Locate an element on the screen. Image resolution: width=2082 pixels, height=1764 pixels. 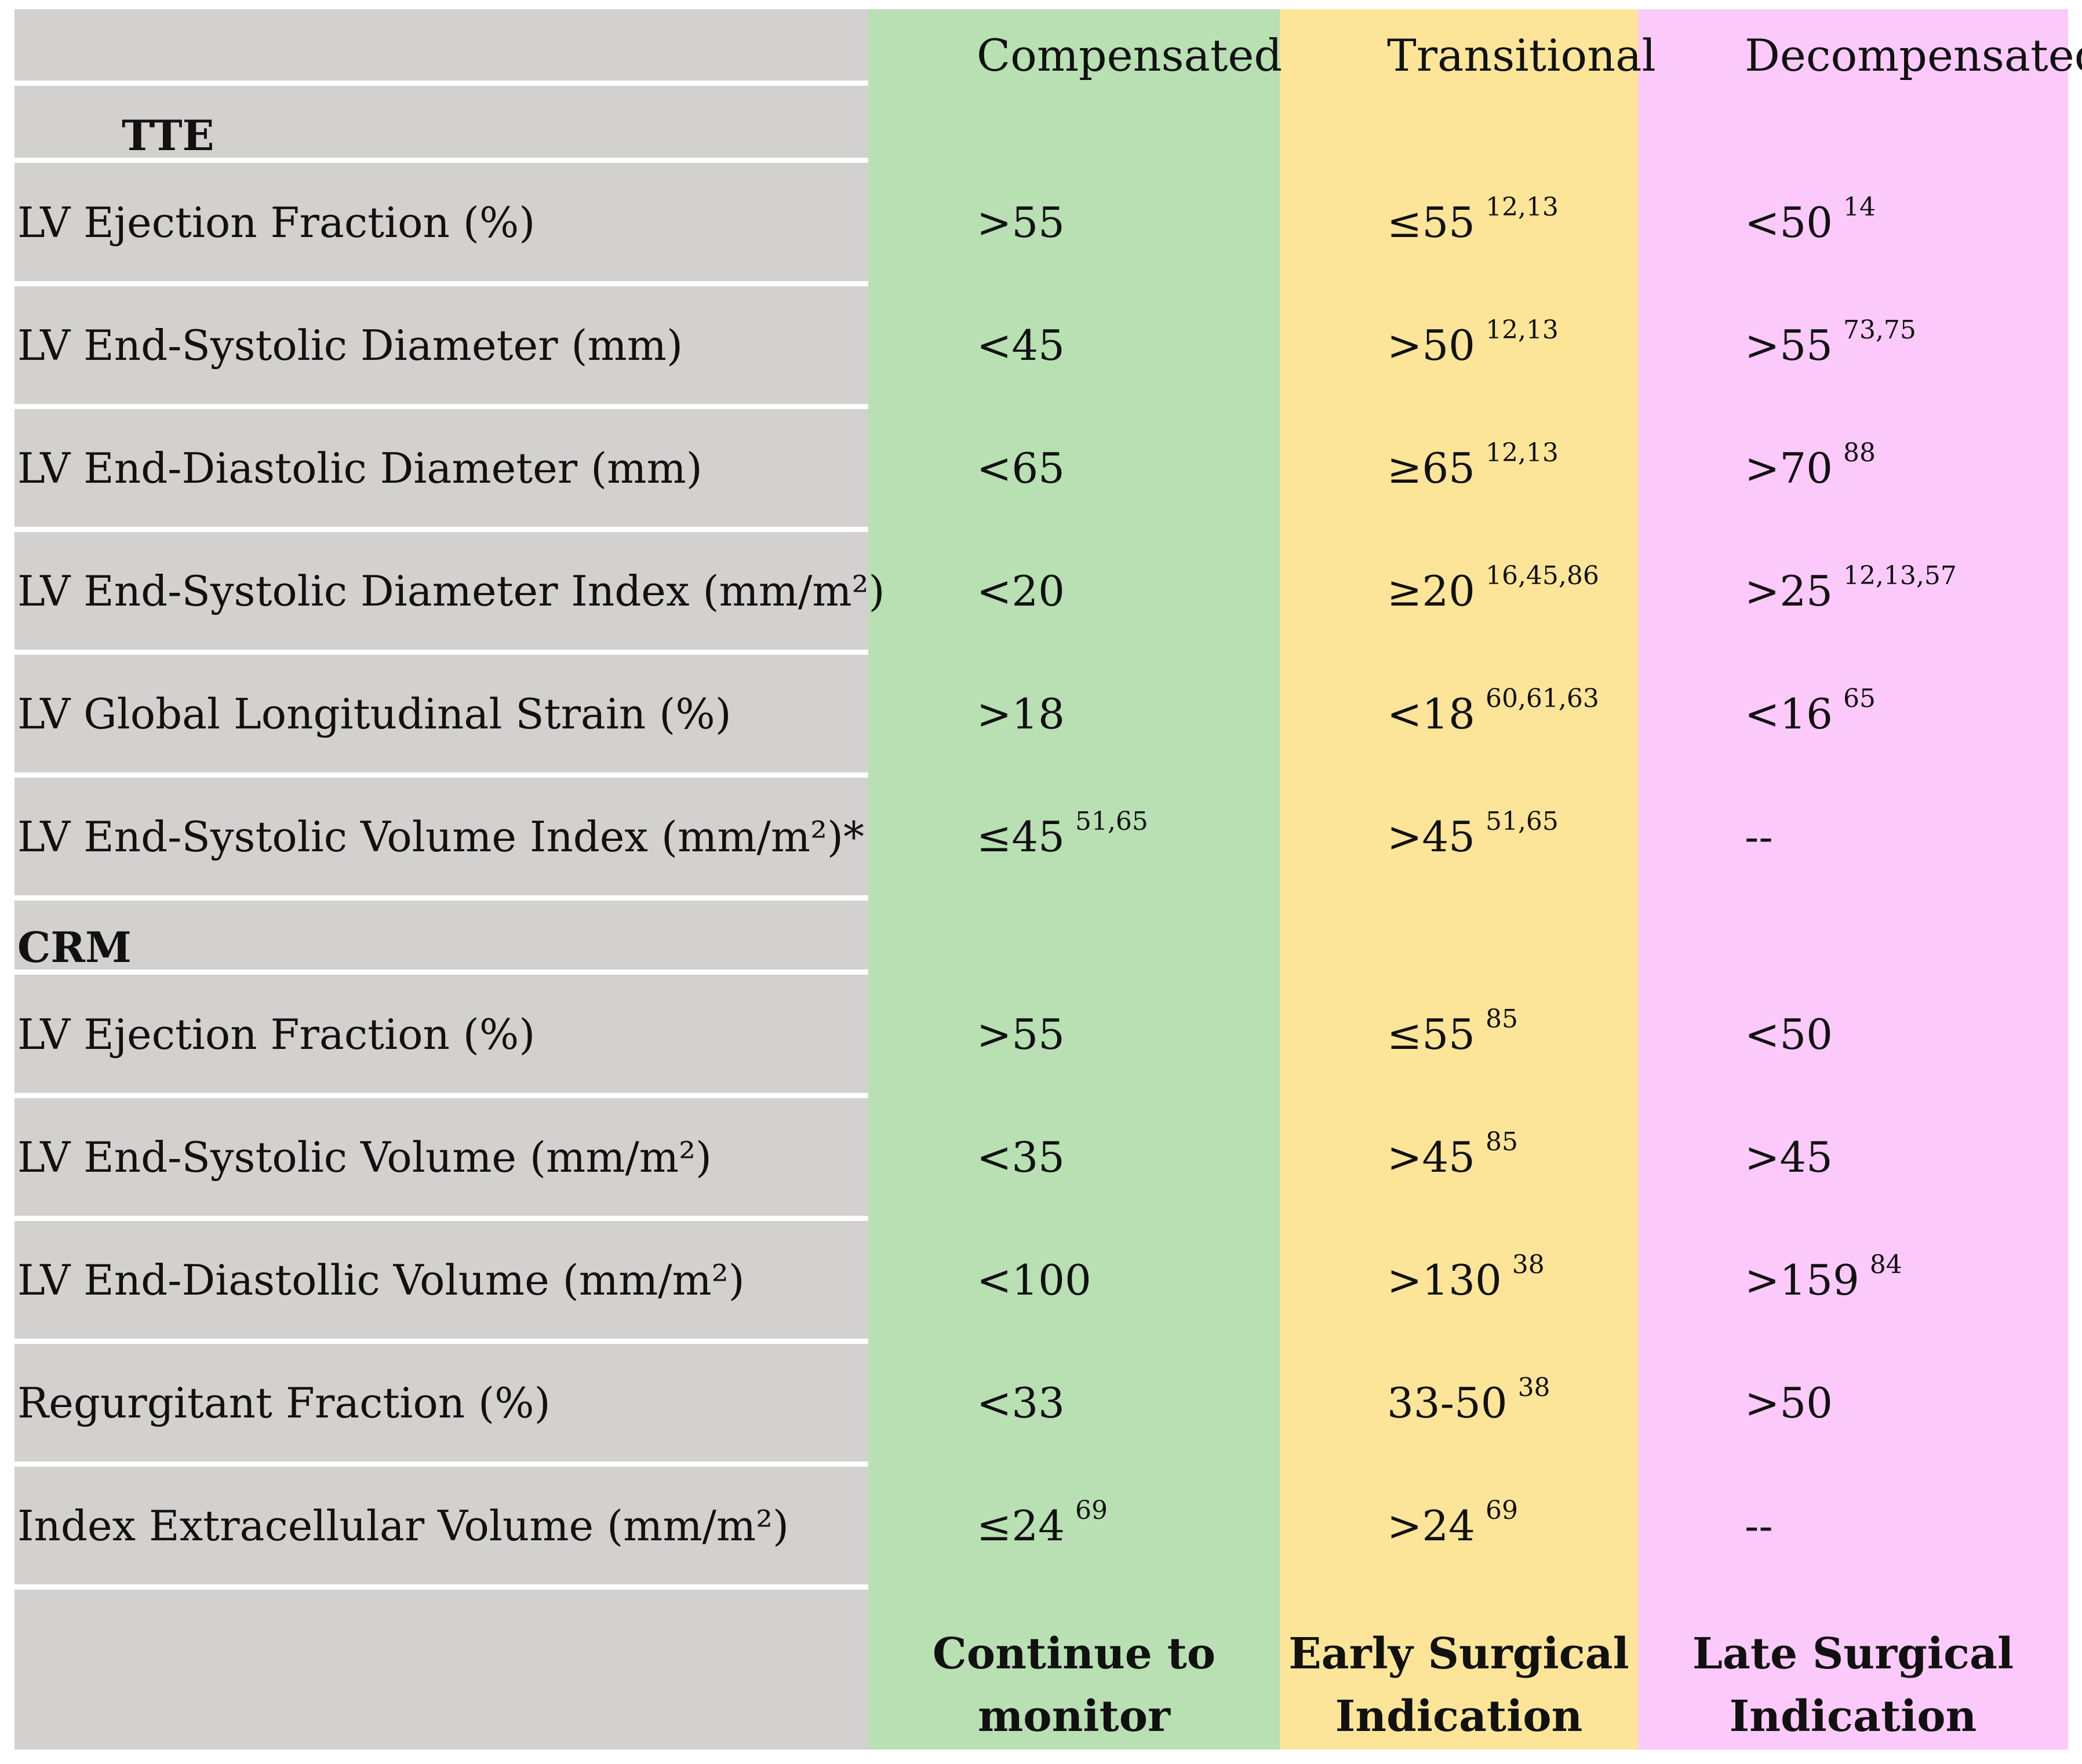
row-label: LV End-Systolic Volume (mm/m²) is located at coordinates (364, 1157).